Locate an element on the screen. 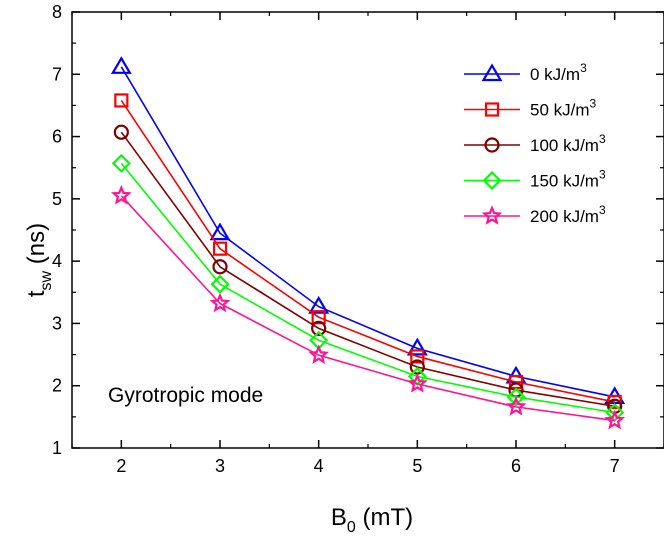  y-tick-label: 2 is located at coordinates (57, 386).